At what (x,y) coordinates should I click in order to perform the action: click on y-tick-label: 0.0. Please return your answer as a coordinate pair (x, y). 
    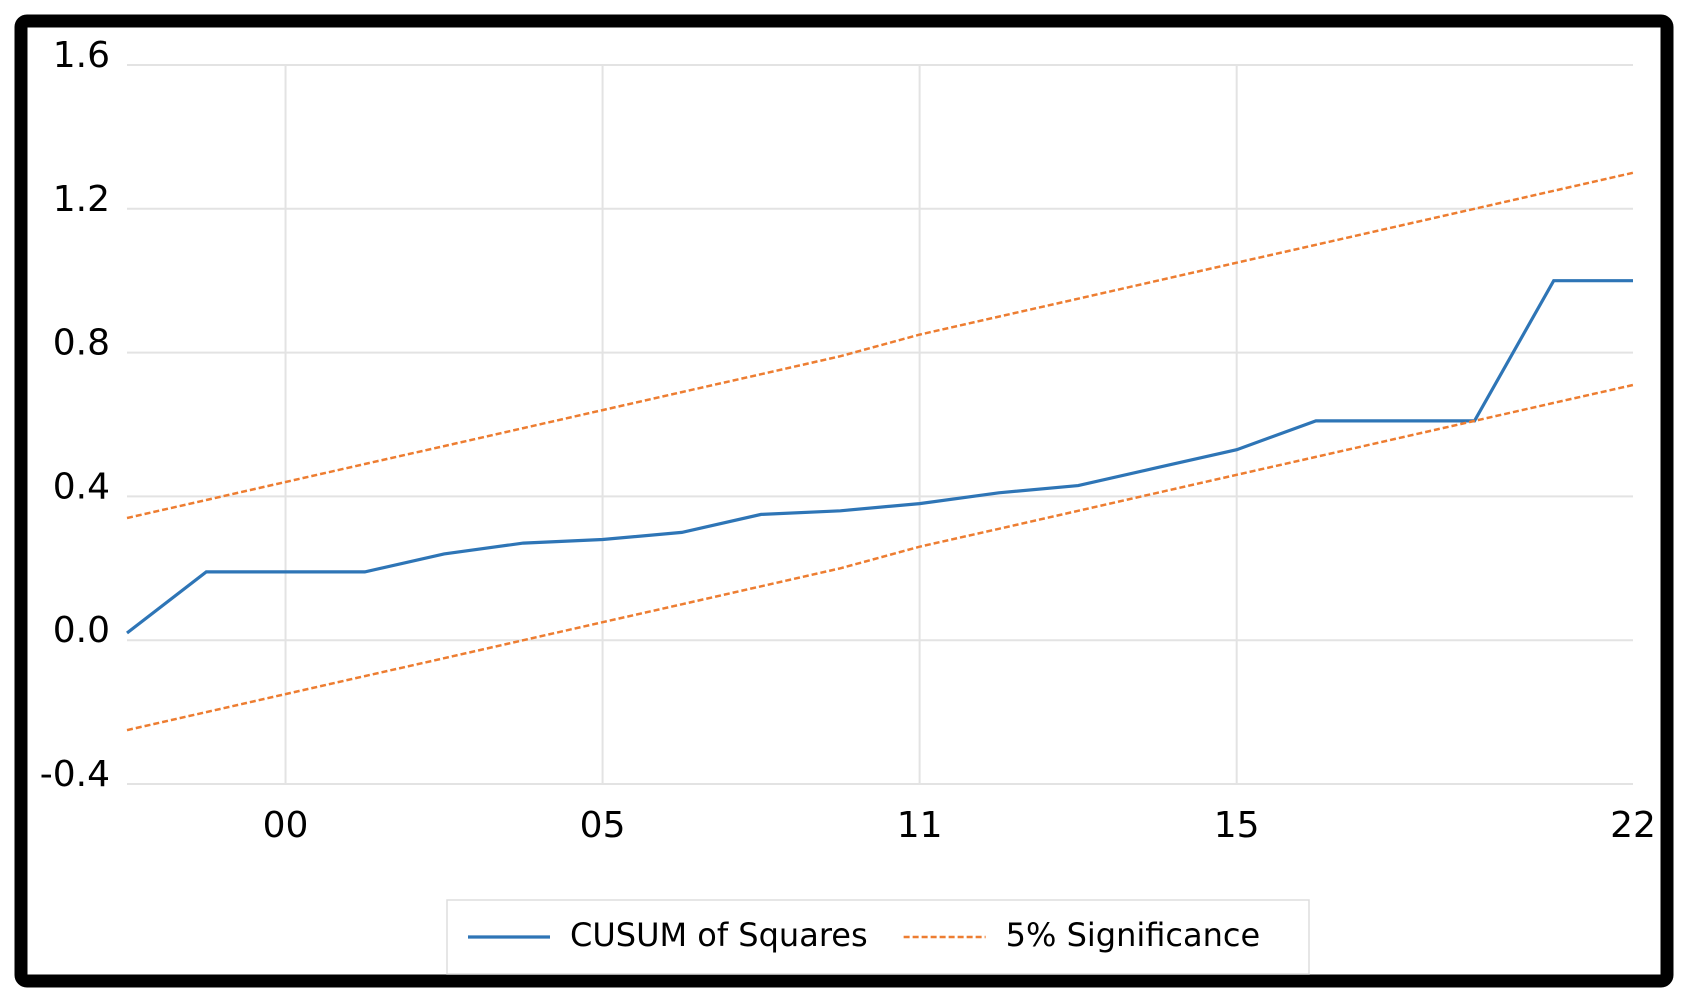
    Looking at the image, I should click on (81, 630).